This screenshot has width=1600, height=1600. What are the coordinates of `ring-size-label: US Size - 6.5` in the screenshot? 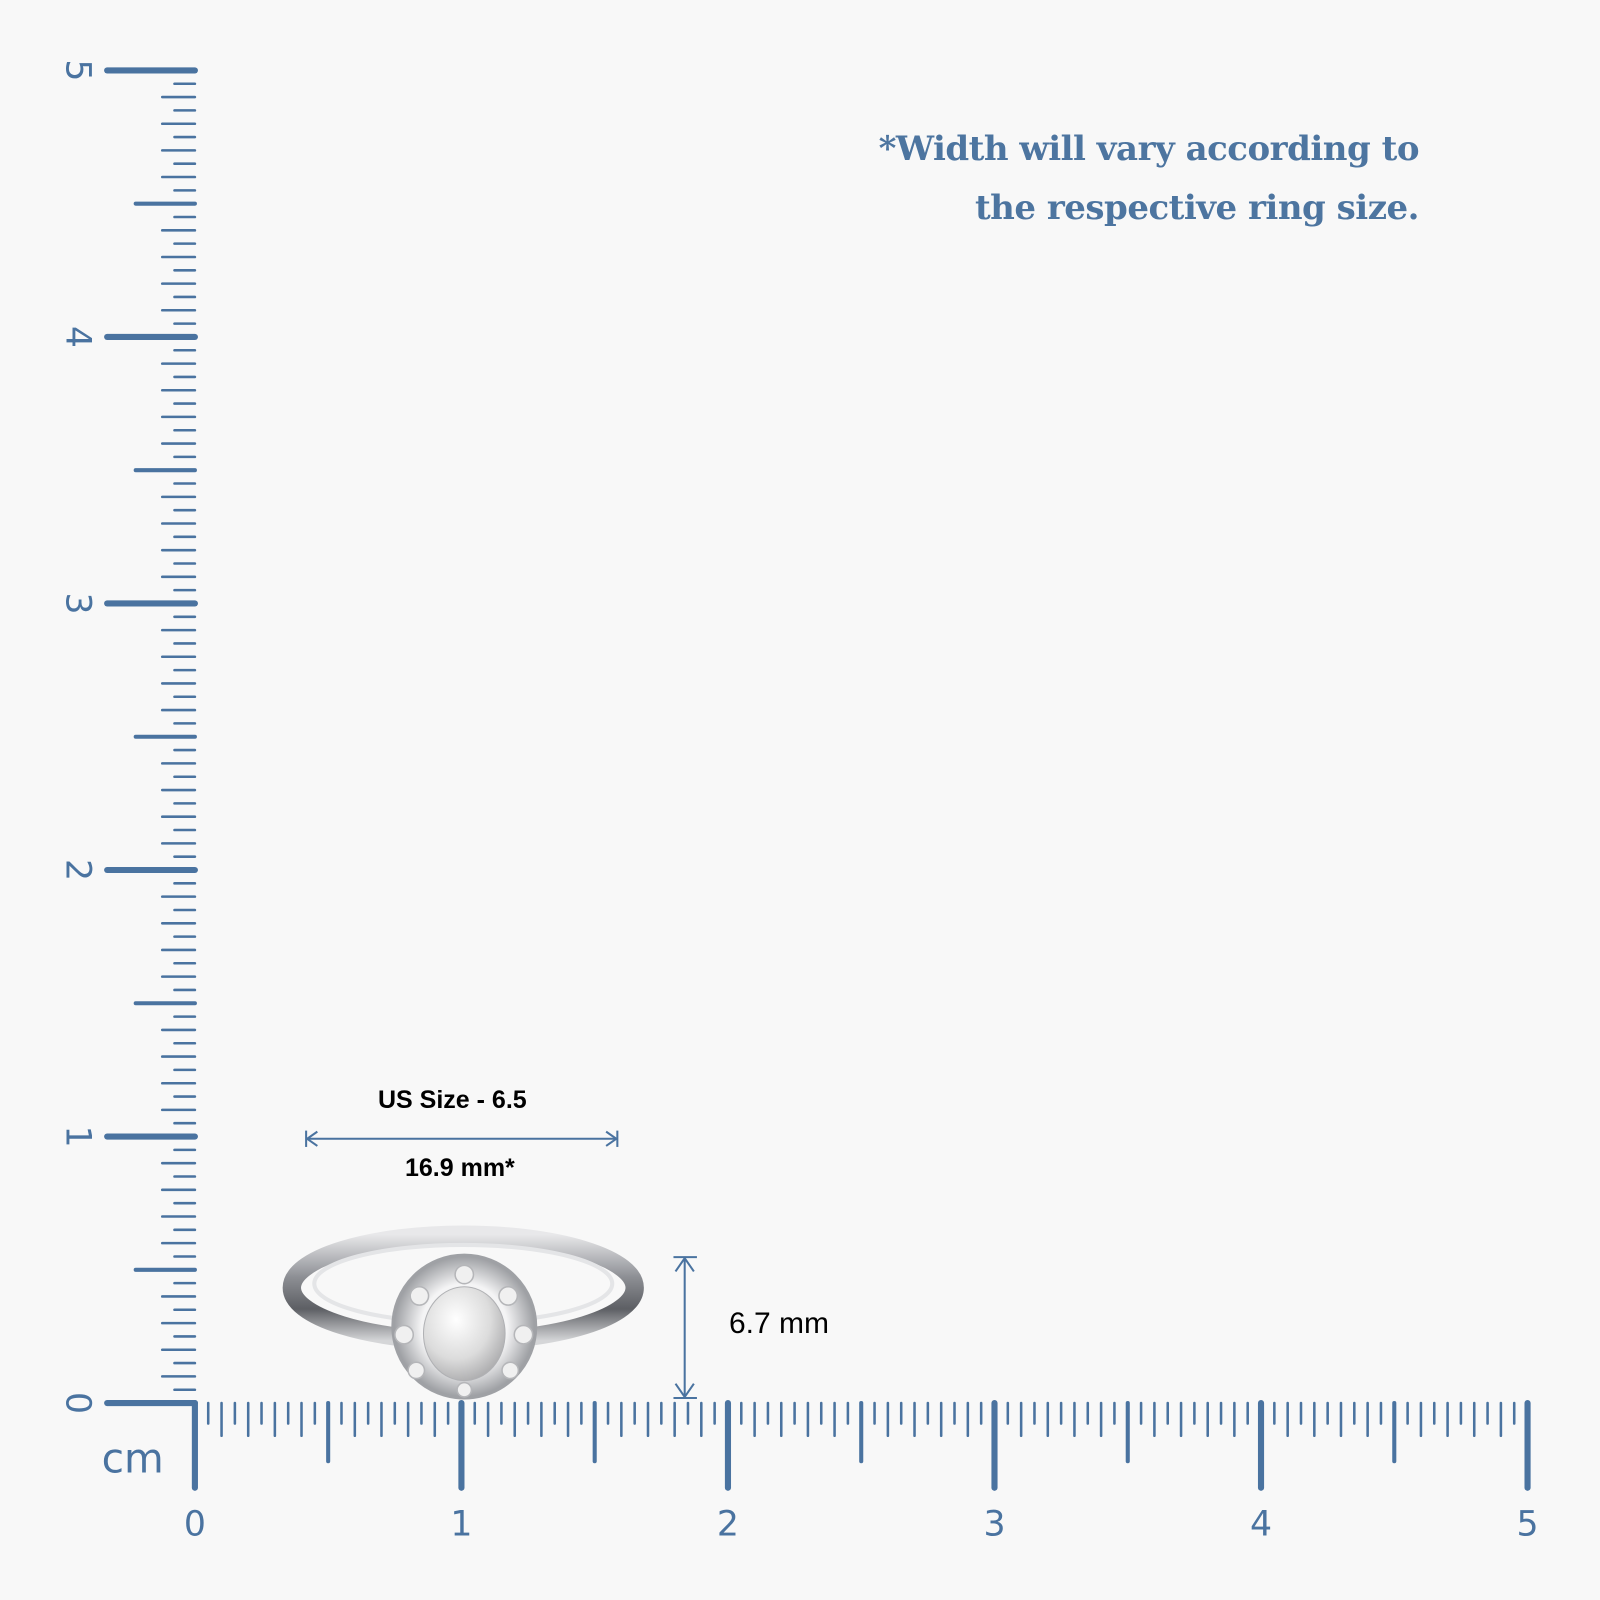 It's located at (452, 1100).